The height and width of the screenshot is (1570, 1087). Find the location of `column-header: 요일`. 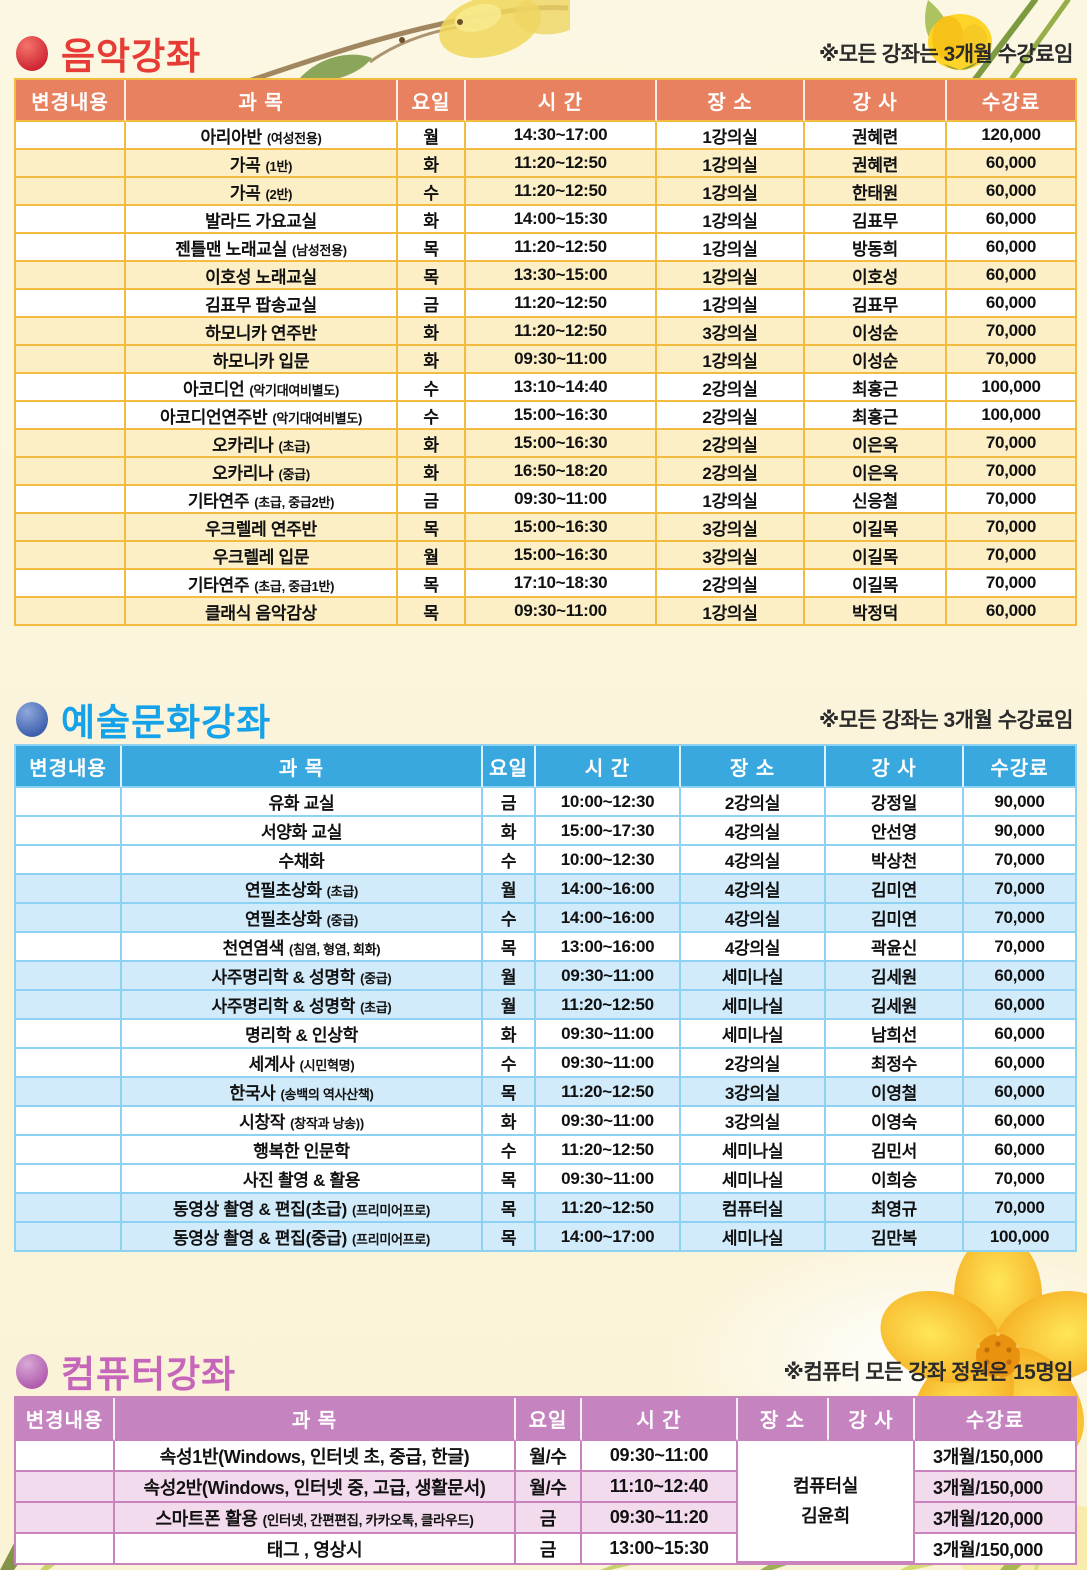

column-header: 요일 is located at coordinates (509, 767).